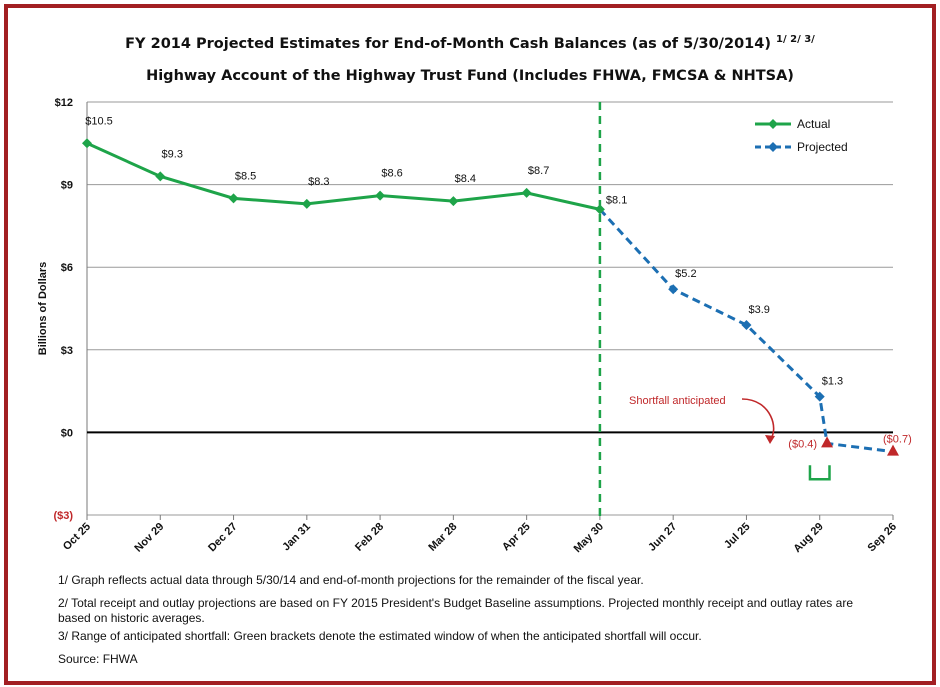 This screenshot has width=940, height=687. I want to click on y-tick-label: $3, so click(67, 351).